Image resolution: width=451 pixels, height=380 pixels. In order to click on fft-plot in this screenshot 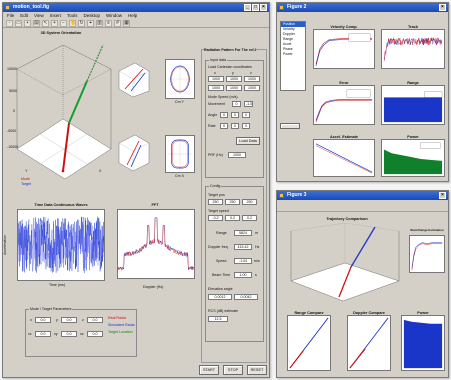, I will do `click(156, 244)`.